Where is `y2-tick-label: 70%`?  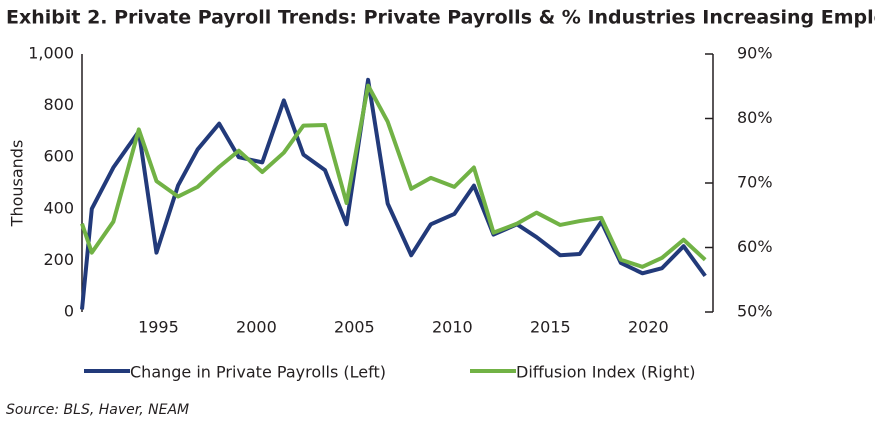
y2-tick-label: 70% is located at coordinates (755, 182).